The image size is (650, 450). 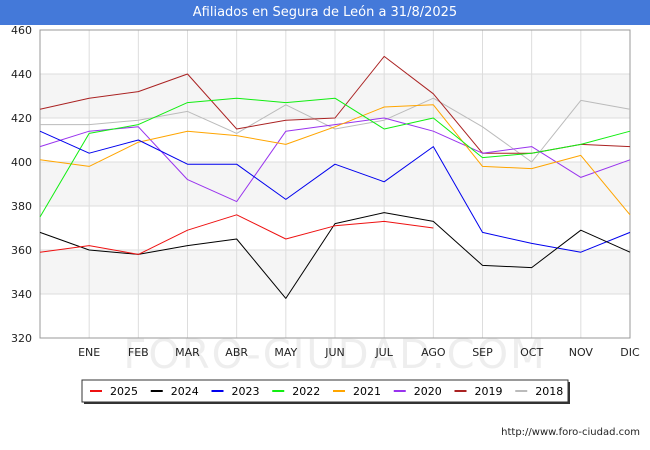 What do you see at coordinates (21, 294) in the screenshot?
I see `y-tick-label: 340` at bounding box center [21, 294].